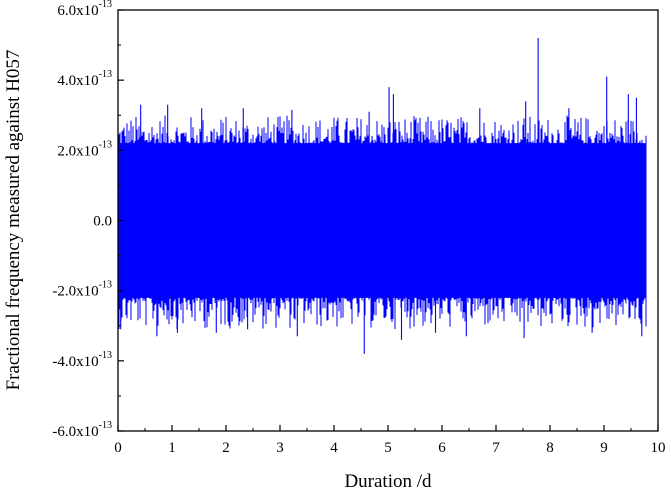 The height and width of the screenshot is (494, 671). I want to click on x-tick-label: 5, so click(388, 448).